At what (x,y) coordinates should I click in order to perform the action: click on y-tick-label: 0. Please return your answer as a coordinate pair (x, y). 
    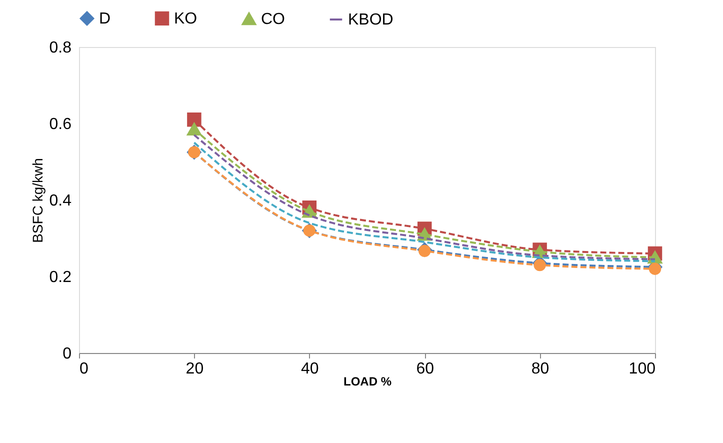
    Looking at the image, I should click on (67, 354).